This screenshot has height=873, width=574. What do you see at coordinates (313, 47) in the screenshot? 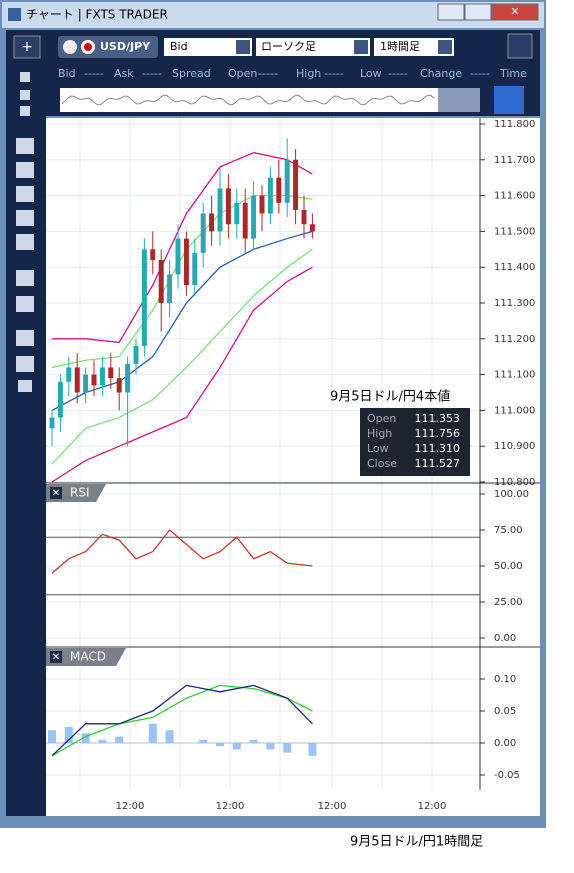
I see `chart-type-select` at bounding box center [313, 47].